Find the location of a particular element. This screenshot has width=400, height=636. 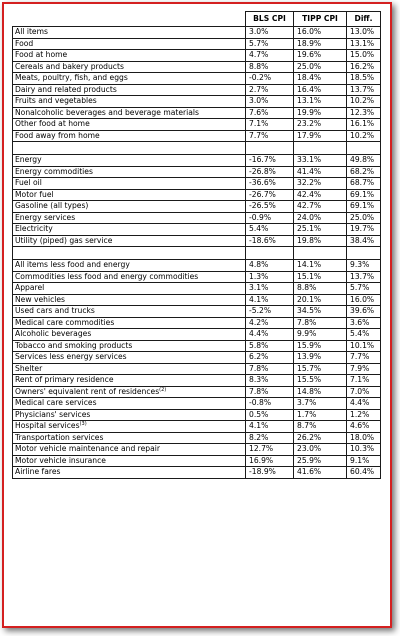

table-row: Physicians' services 0.5% 1.7% 1.2% is located at coordinates (196, 414).